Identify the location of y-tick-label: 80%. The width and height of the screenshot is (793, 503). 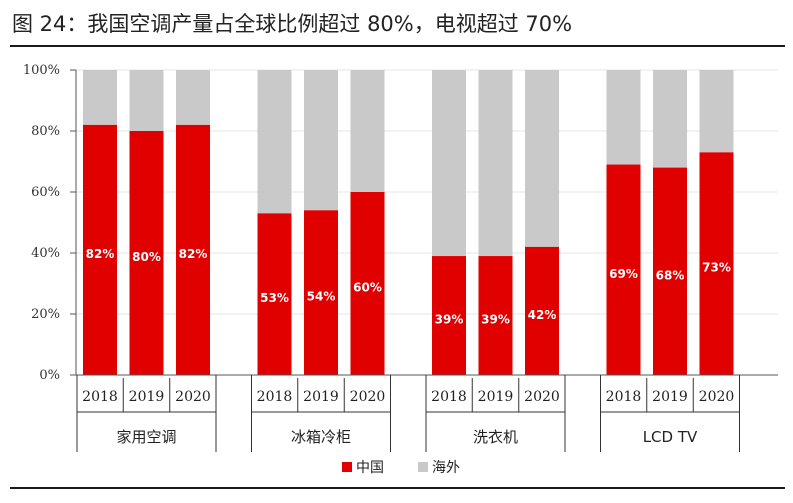
(45, 131).